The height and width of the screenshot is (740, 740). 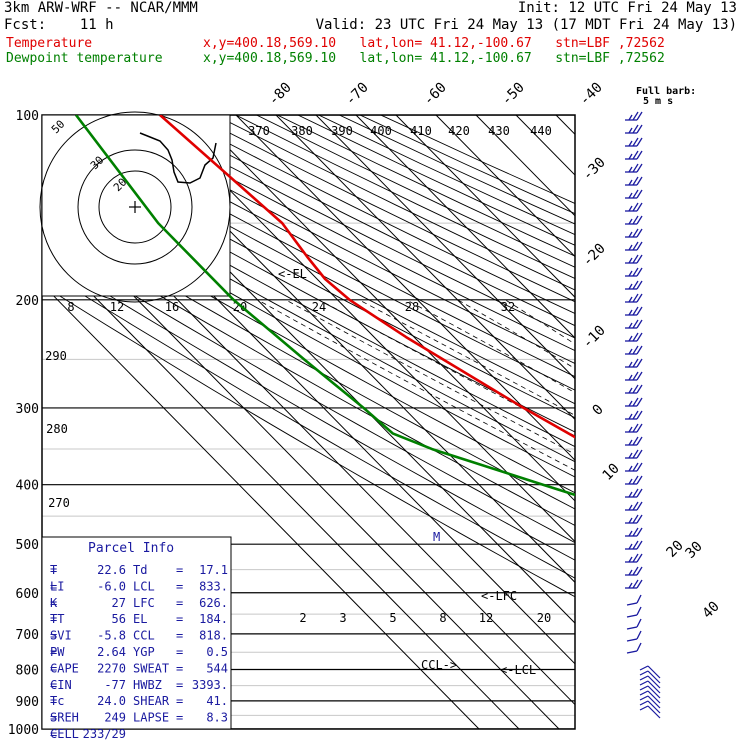 What do you see at coordinates (213, 603) in the screenshot?
I see `parcel-row-value: 626.` at bounding box center [213, 603].